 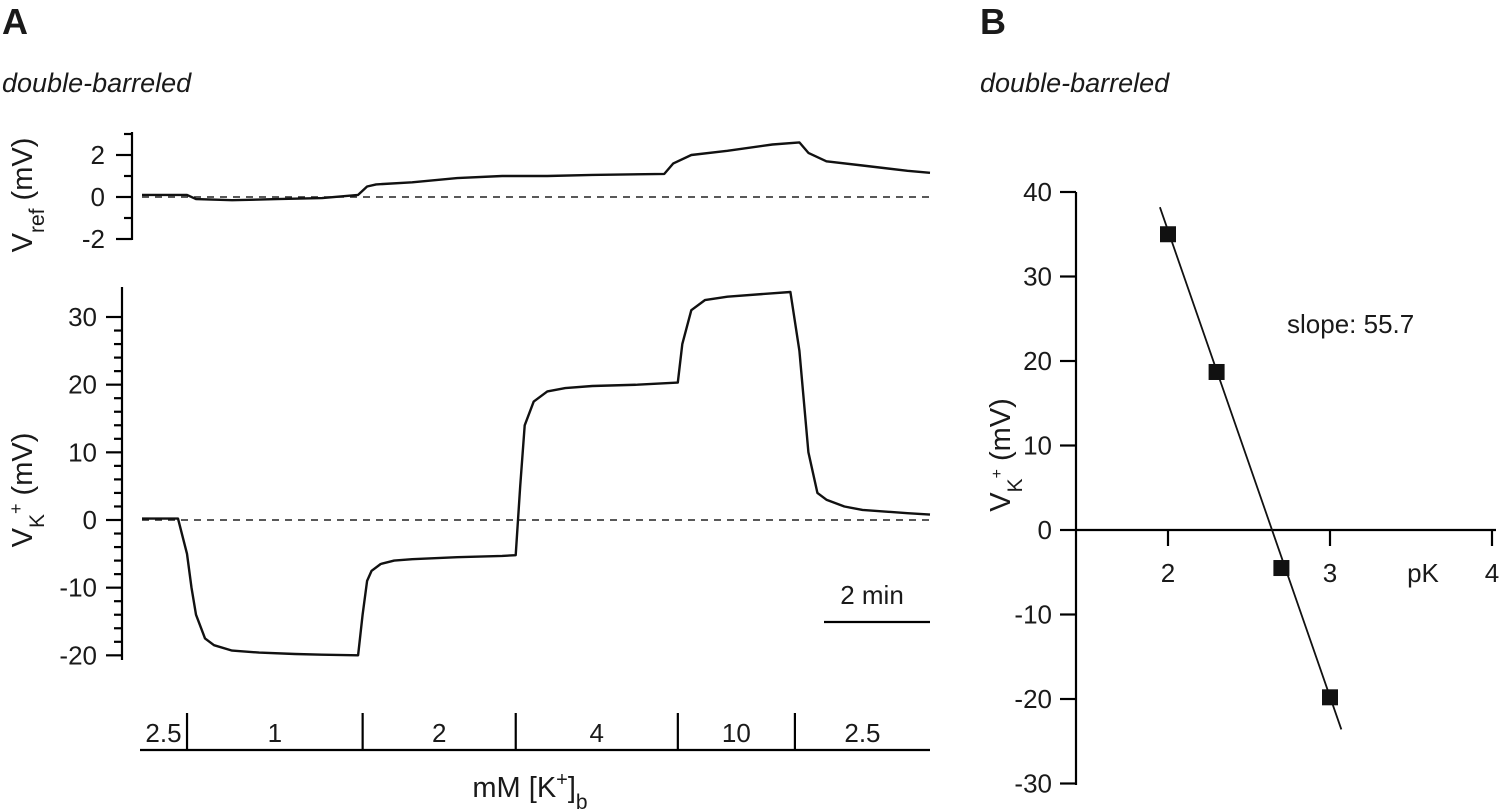 What do you see at coordinates (1033, 615) in the screenshot?
I see `pk-y-tick-label: -10` at bounding box center [1033, 615].